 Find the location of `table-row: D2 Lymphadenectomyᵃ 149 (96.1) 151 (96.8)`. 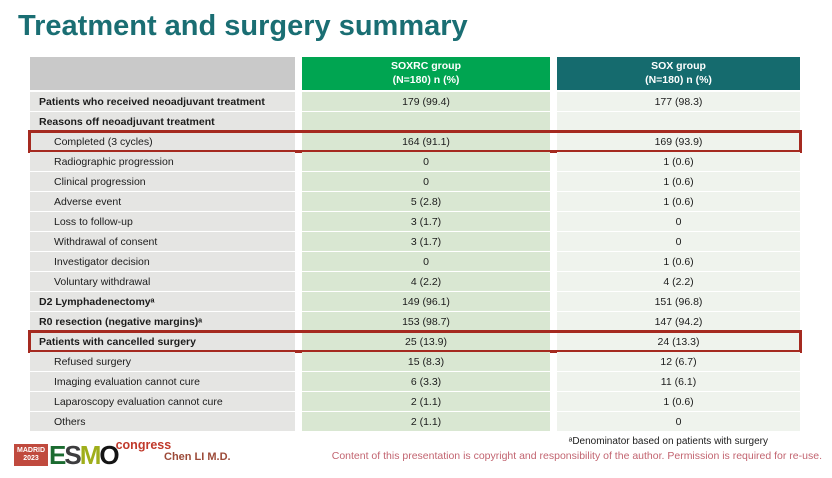

table-row: D2 Lymphadenectomyᵃ 149 (96.1) 151 (96.8) is located at coordinates (415, 302).